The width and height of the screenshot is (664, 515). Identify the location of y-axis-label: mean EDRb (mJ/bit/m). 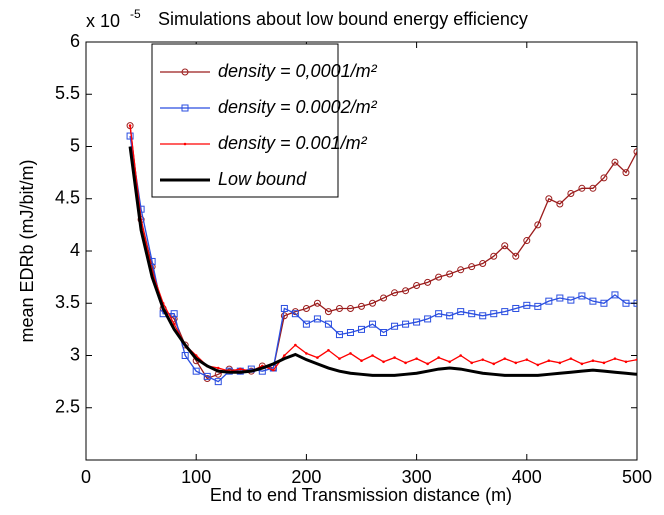
(27, 250).